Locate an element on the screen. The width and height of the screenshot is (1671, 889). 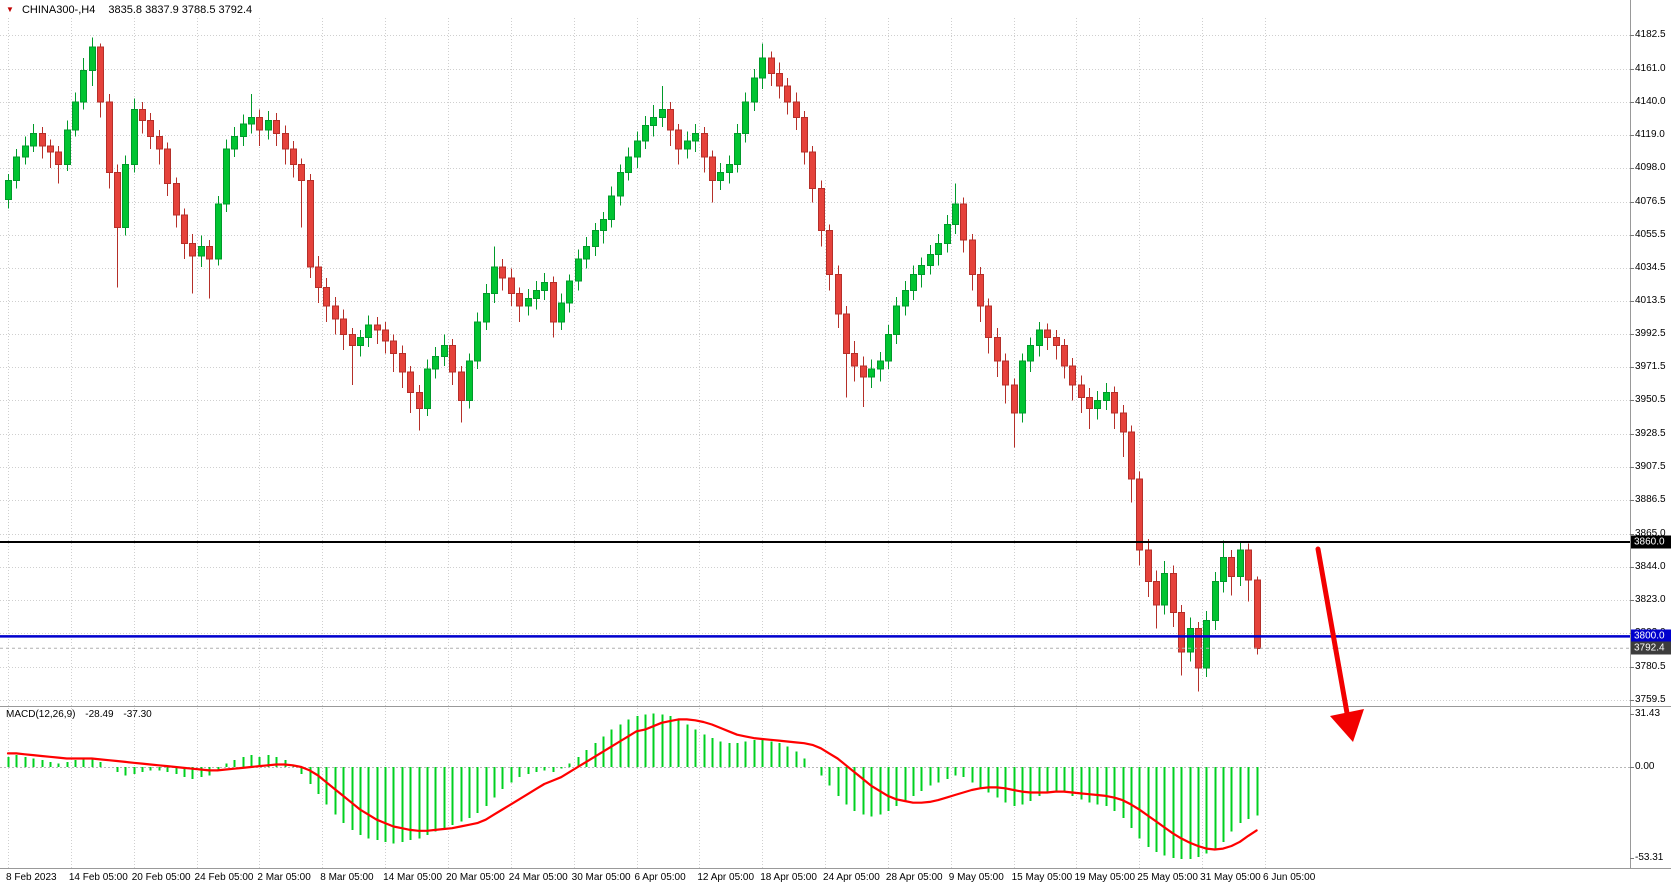
price-axis-label: 3886.5 is located at coordinates (1650, 500).